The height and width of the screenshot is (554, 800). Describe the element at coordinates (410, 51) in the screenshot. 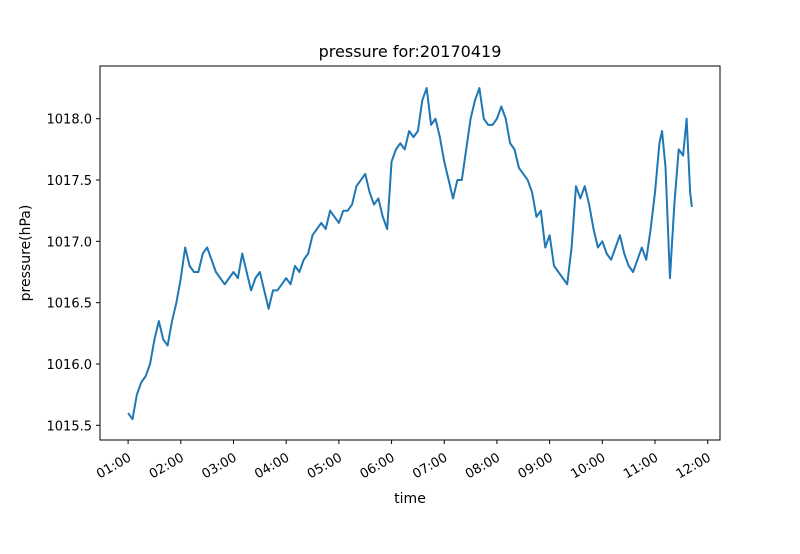

I see `chart-title: pressure for:20170419` at that location.